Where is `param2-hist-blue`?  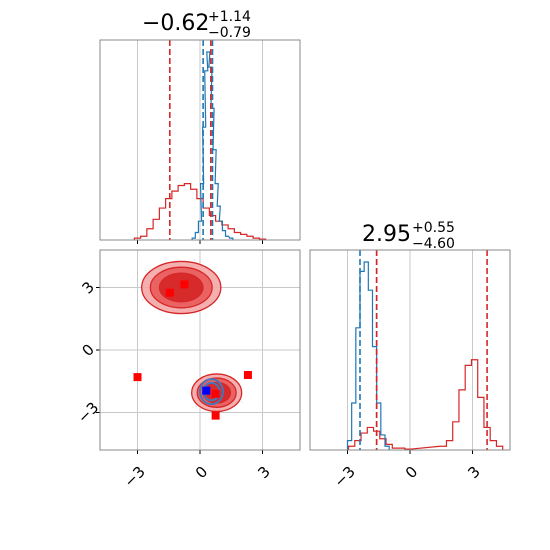 param2-hist-blue is located at coordinates (368, 355).